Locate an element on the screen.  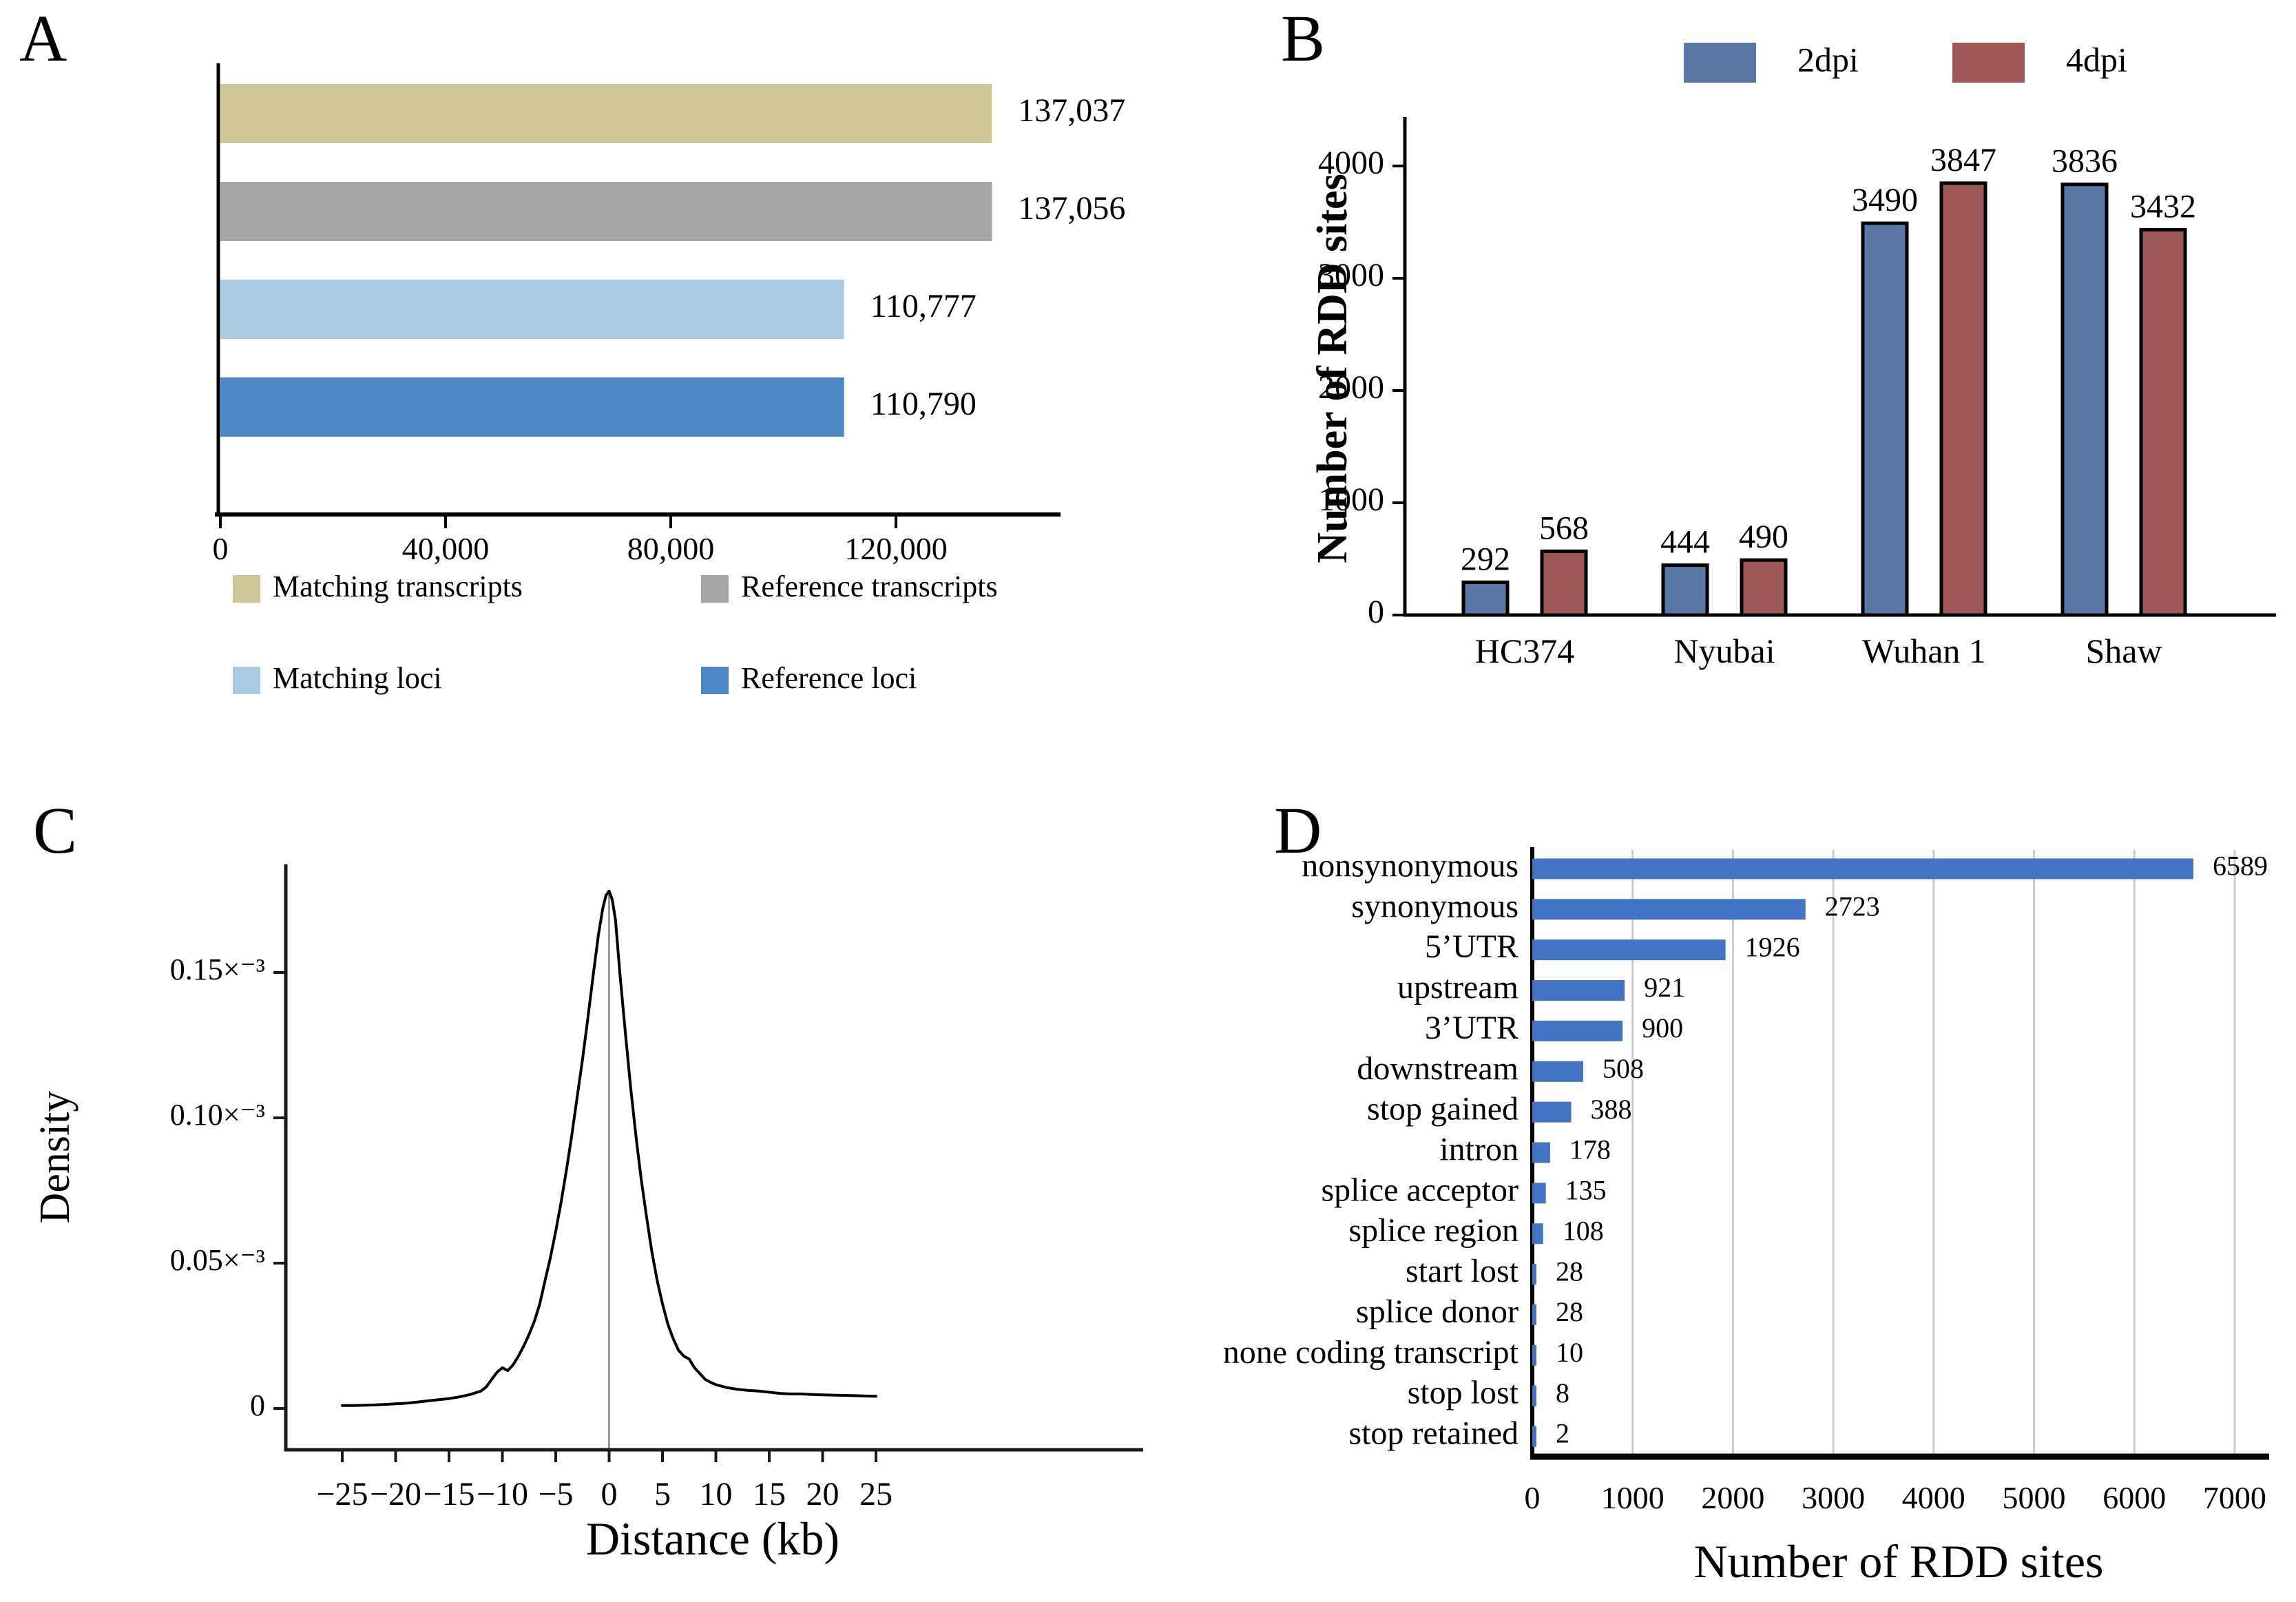
panel-c-y-tick-label: 0 is located at coordinates (257, 1405).